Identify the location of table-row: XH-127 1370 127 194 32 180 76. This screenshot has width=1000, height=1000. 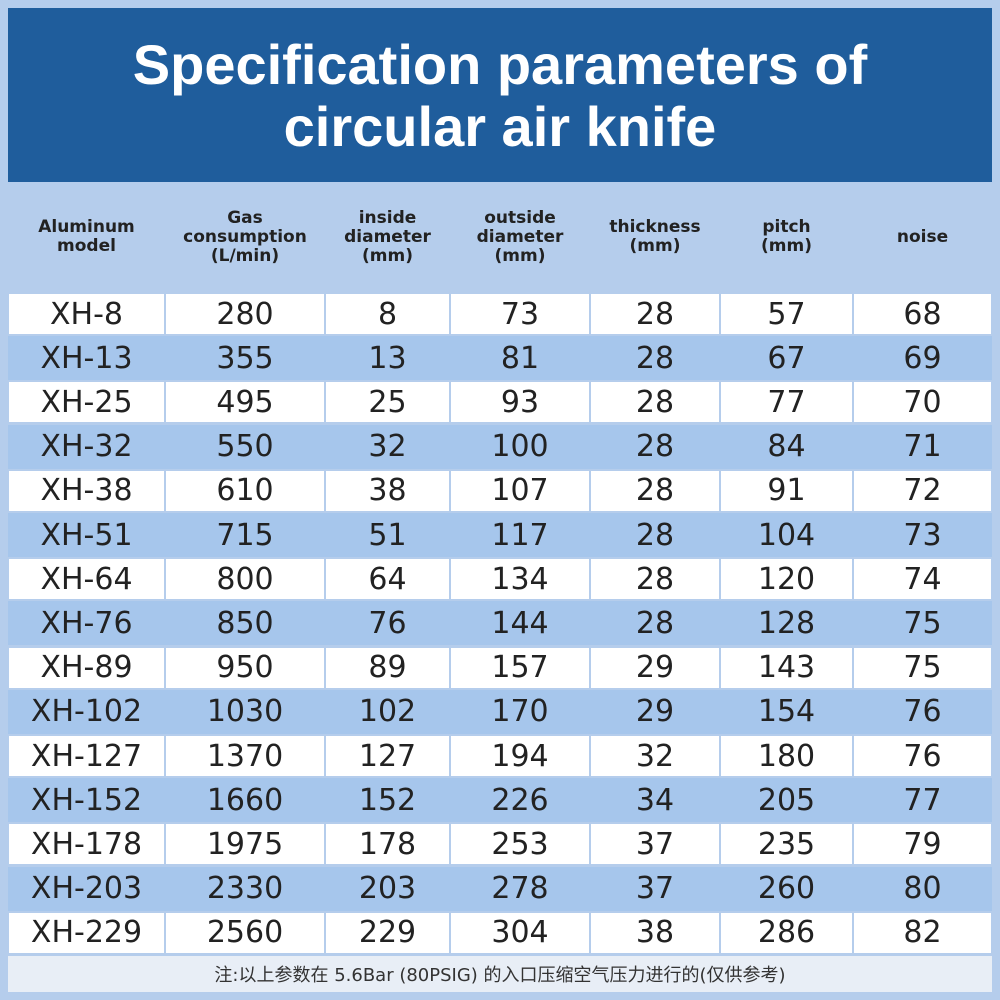
(500, 756).